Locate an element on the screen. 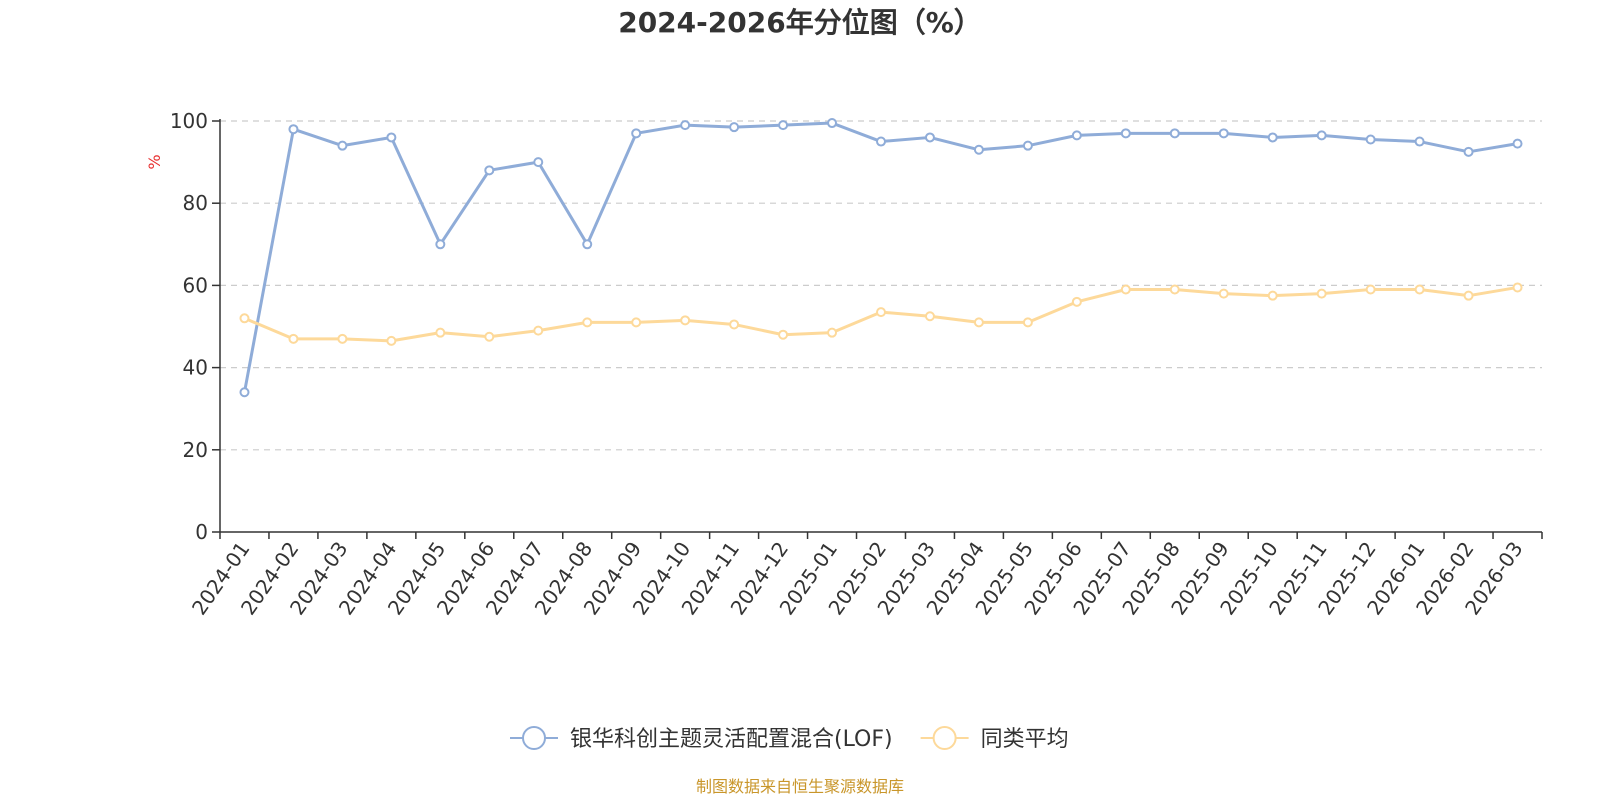 Image resolution: width=1600 pixels, height=800 pixels. data-source-note: 制图数据来自恒生聚源数据库 is located at coordinates (800, 786).